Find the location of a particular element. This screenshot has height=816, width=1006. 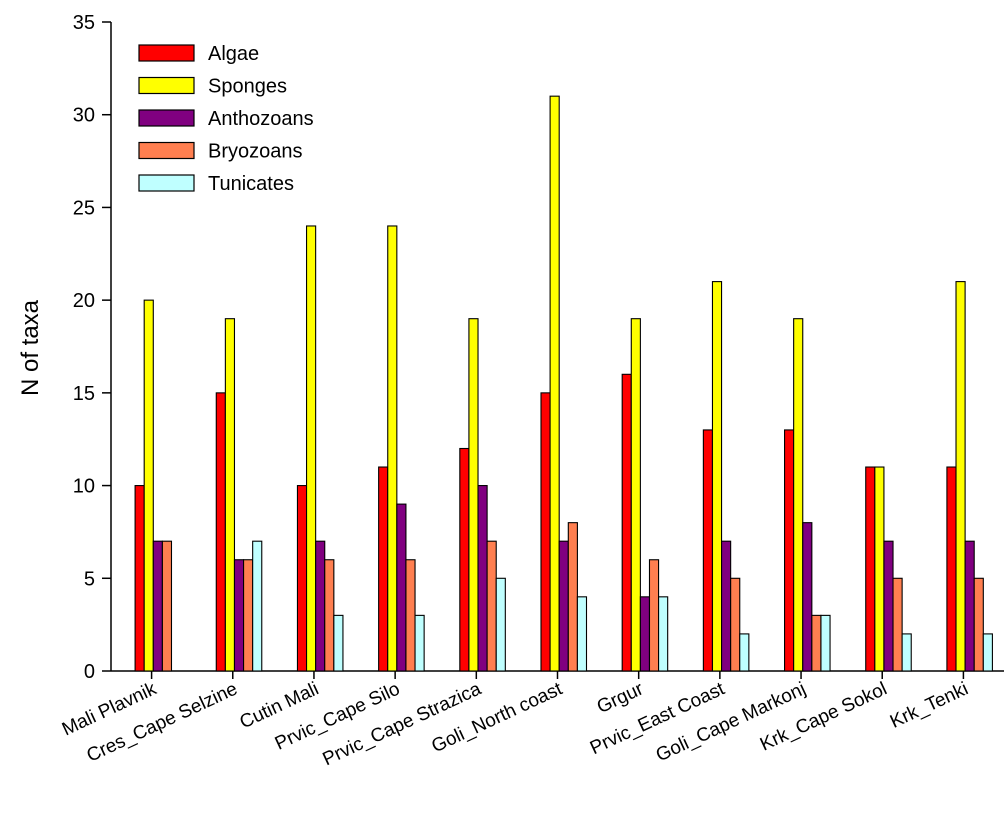

y-tick-label: 30 is located at coordinates (84, 116).